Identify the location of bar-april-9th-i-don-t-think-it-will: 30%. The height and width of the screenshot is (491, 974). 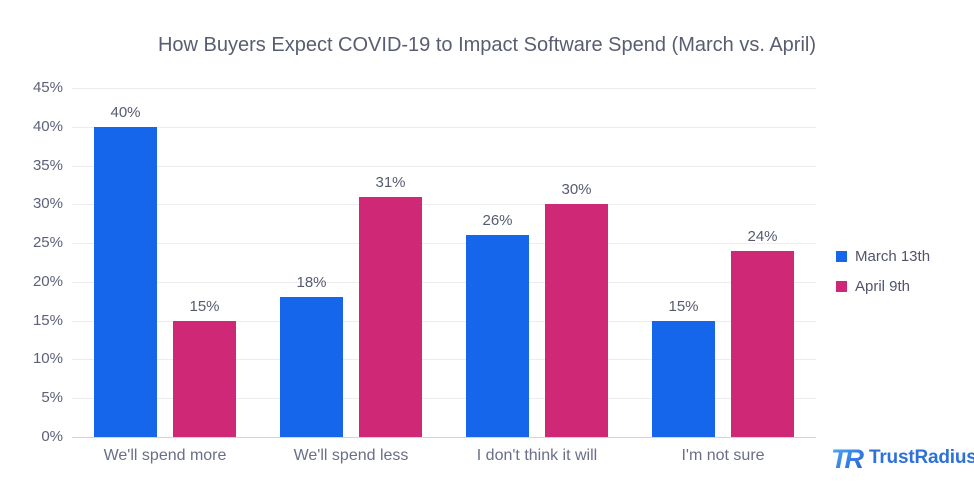
(576, 309).